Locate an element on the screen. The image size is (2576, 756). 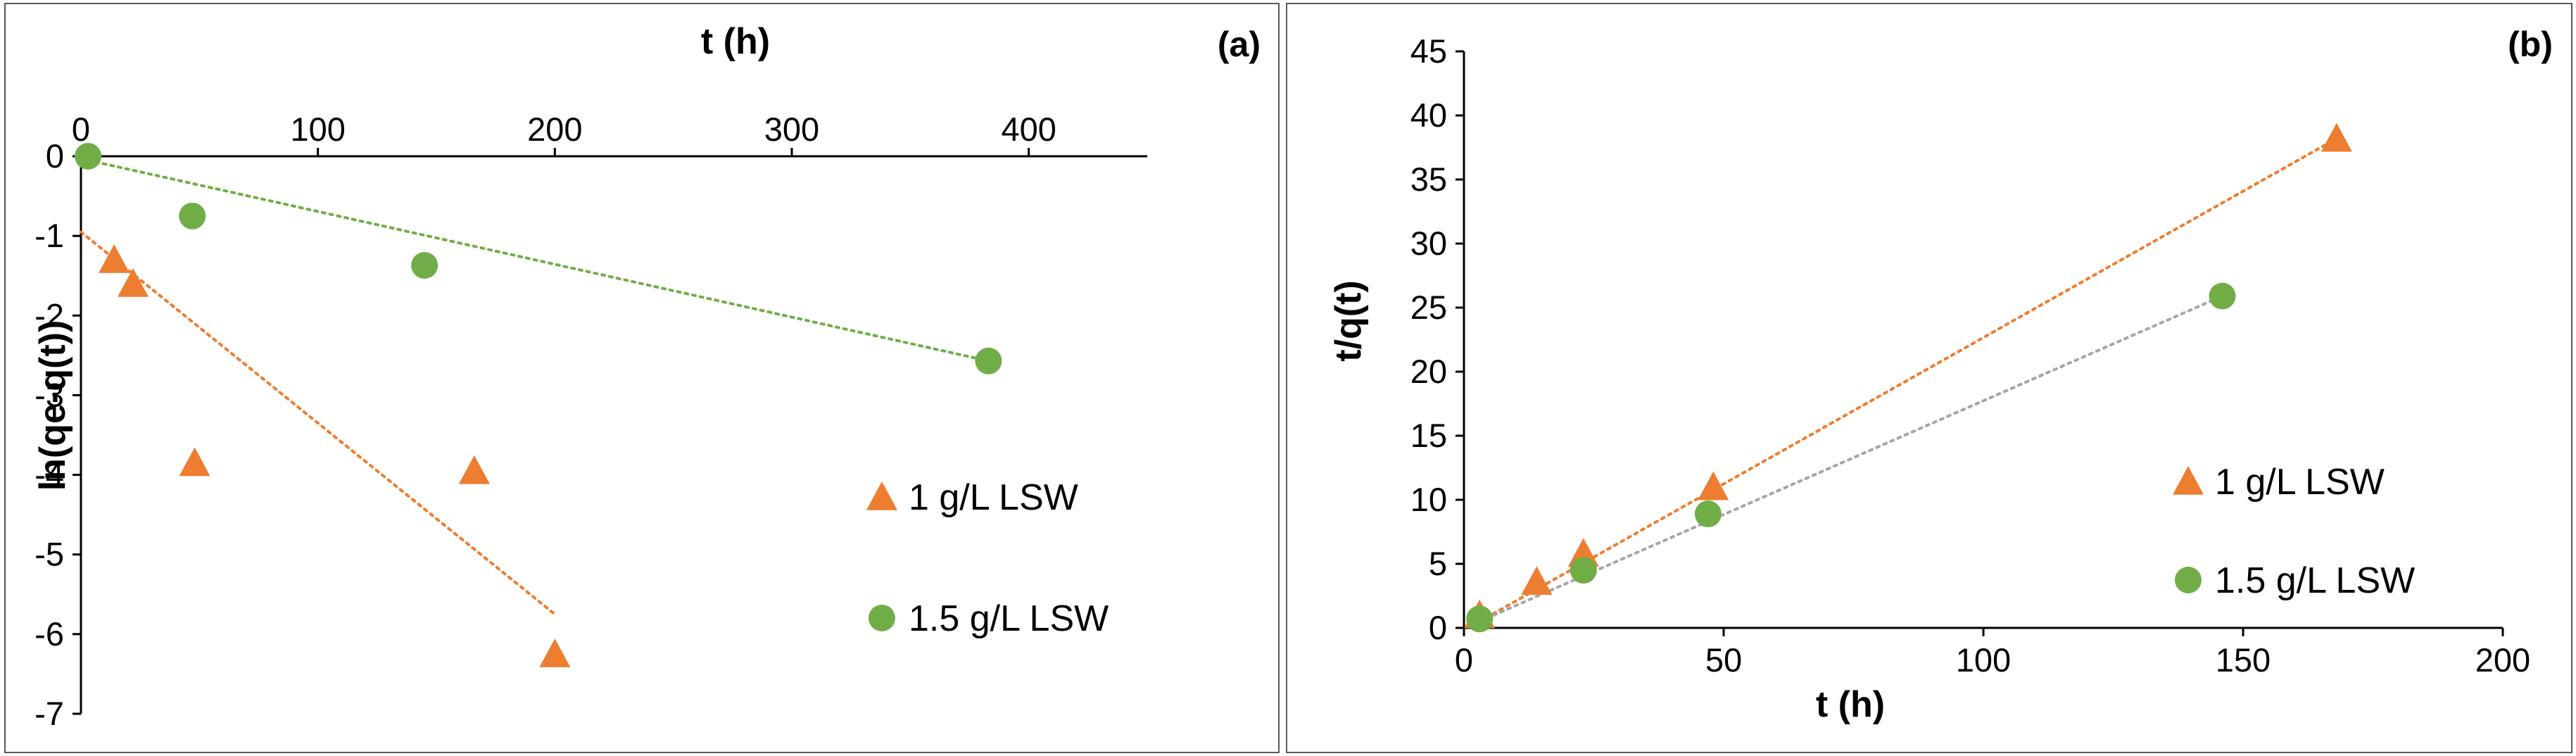
y-axis-title: t/q(t) is located at coordinates (1348, 321).